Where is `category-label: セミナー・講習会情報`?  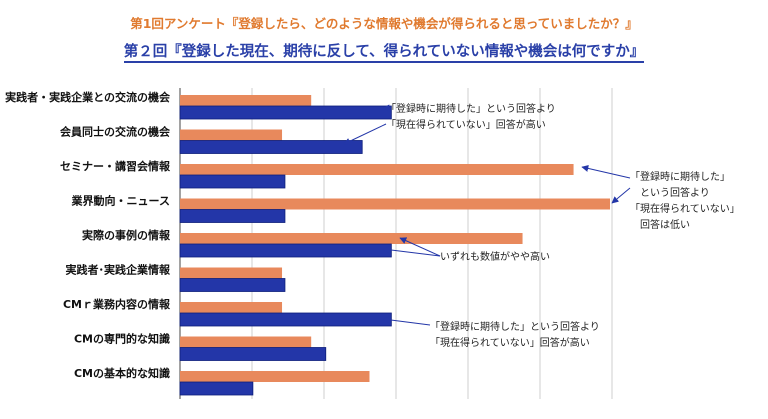
category-label: セミナー・講習会情報 is located at coordinates (115, 166).